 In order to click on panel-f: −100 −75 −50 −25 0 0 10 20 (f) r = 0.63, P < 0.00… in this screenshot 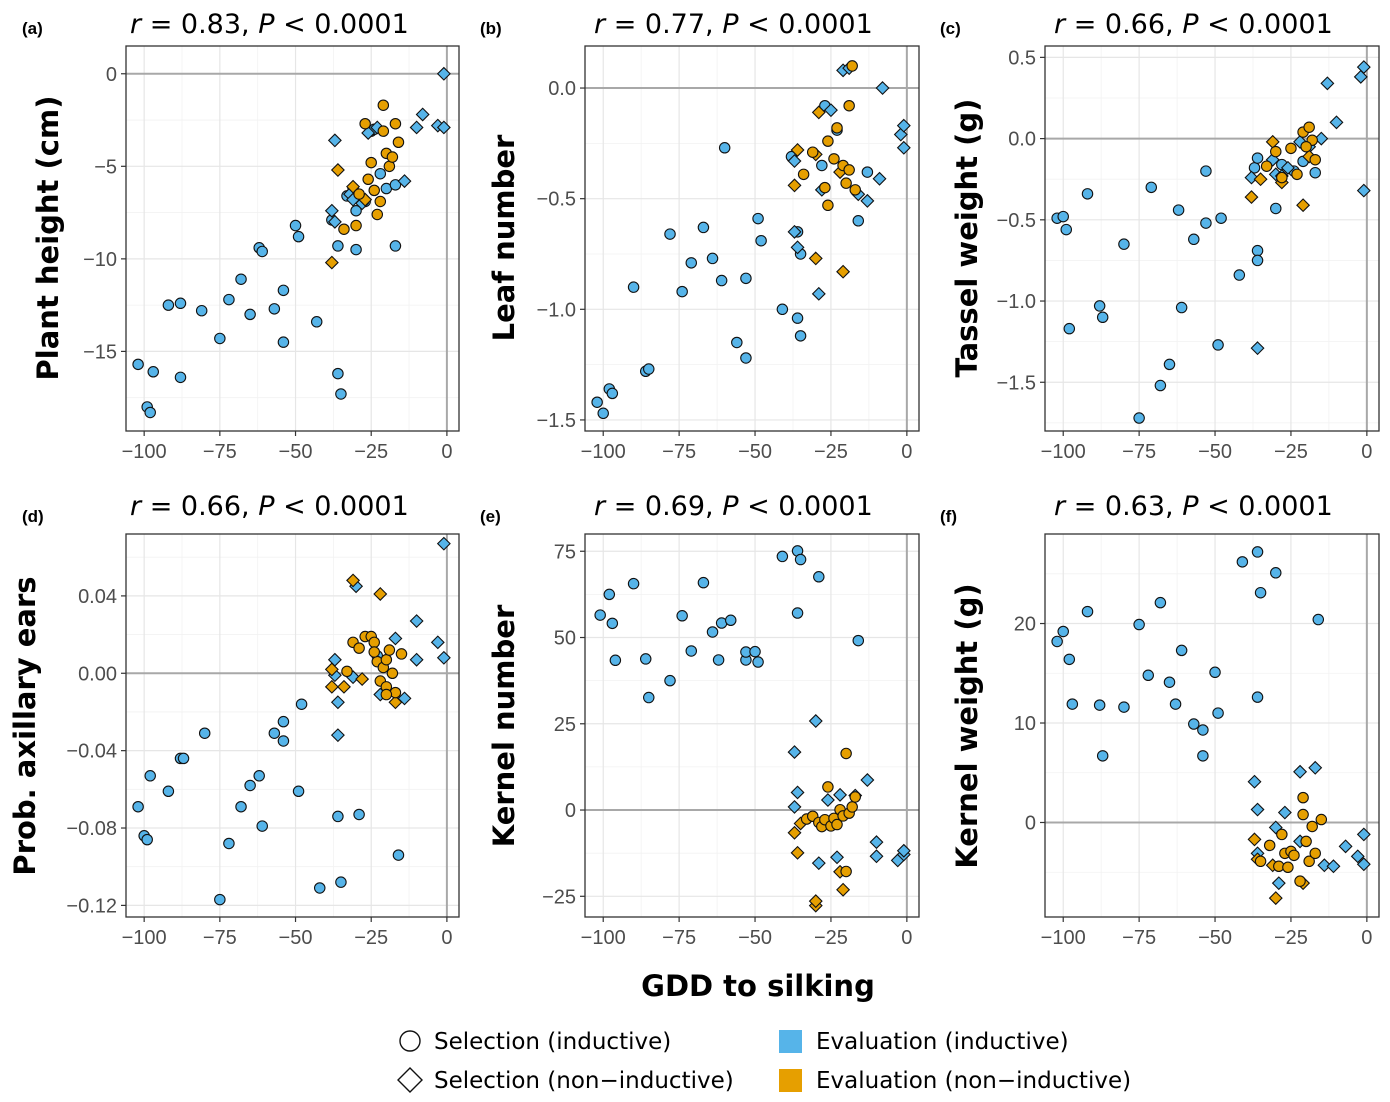, I will do `click(1160, 720)`.